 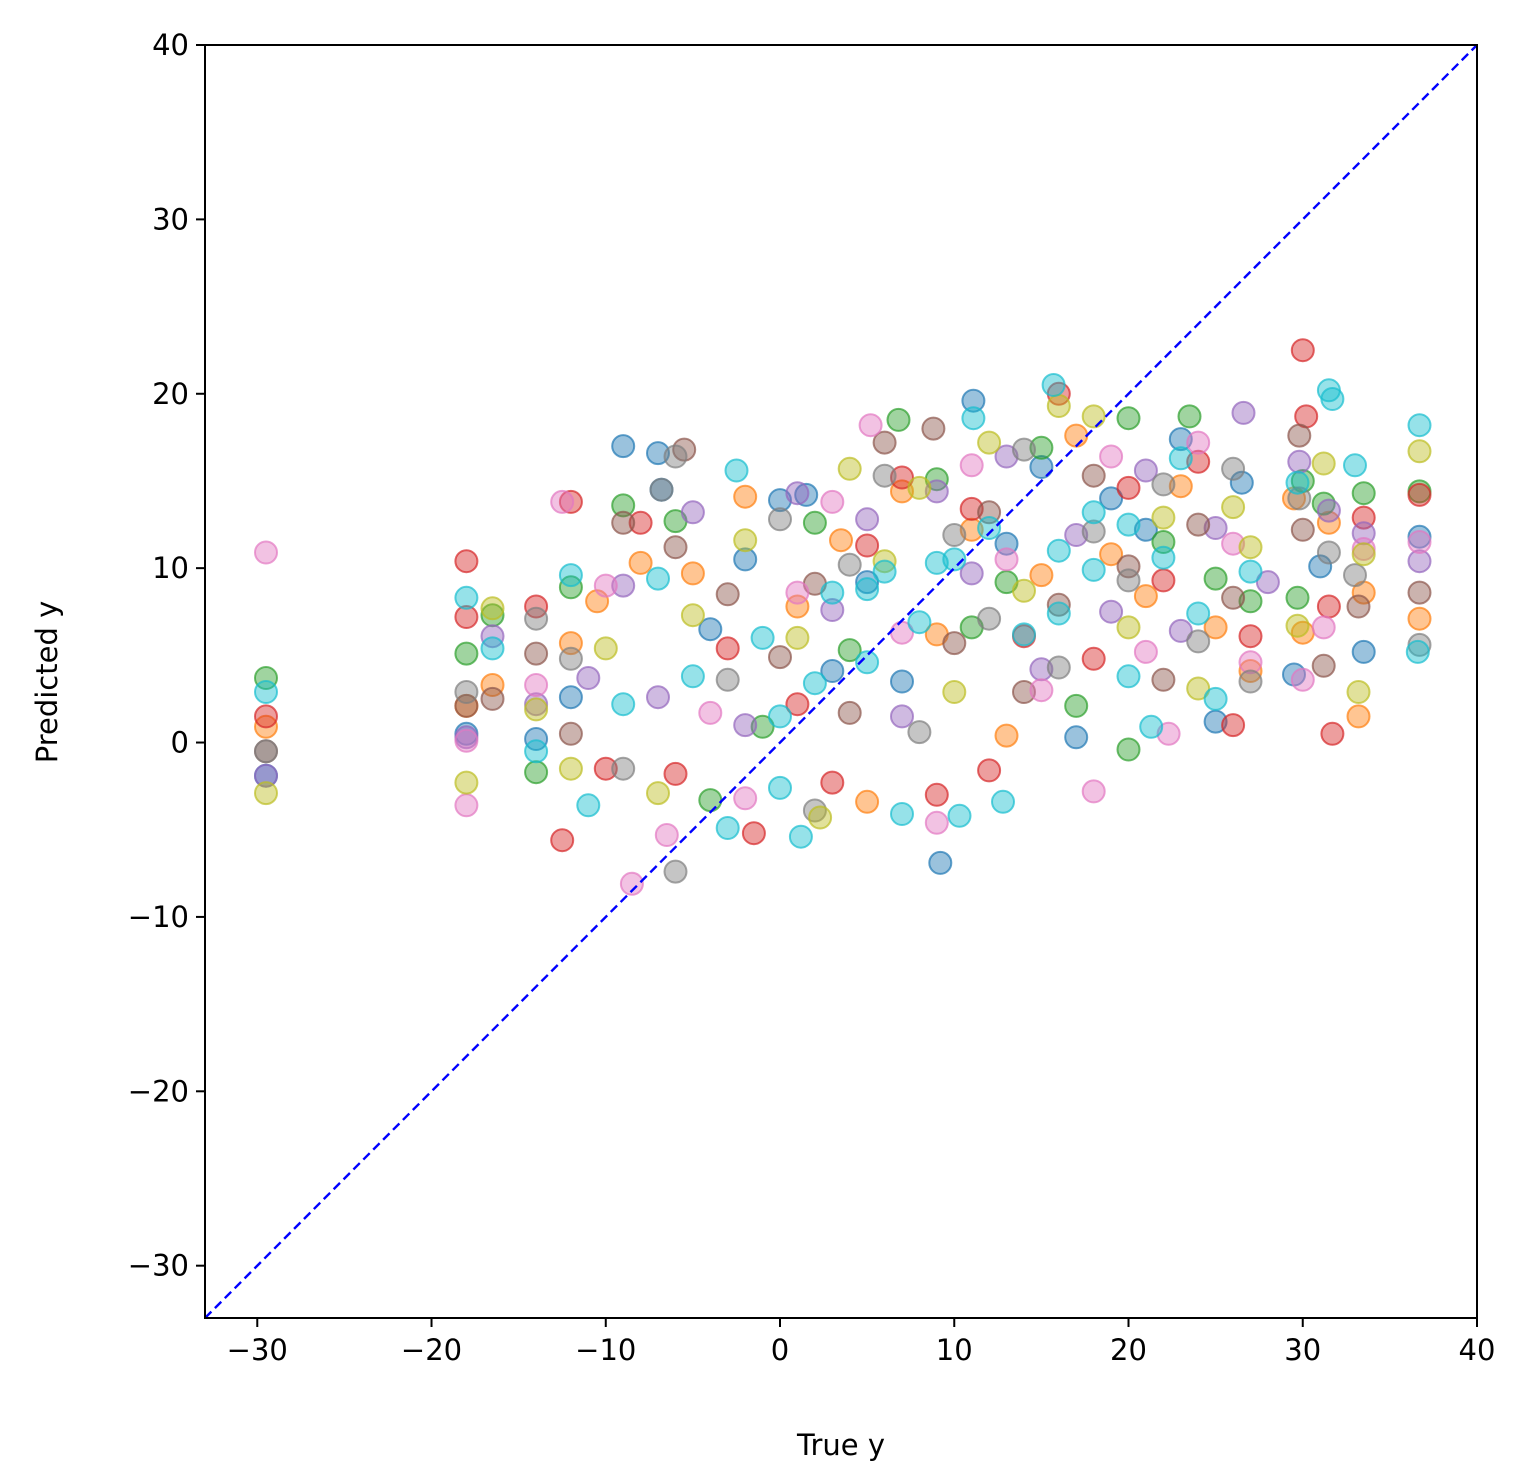 What do you see at coordinates (861, 1342) in the screenshot?
I see `x-axis-ticks: −30 −20 −10 0 10 20 30 40` at bounding box center [861, 1342].